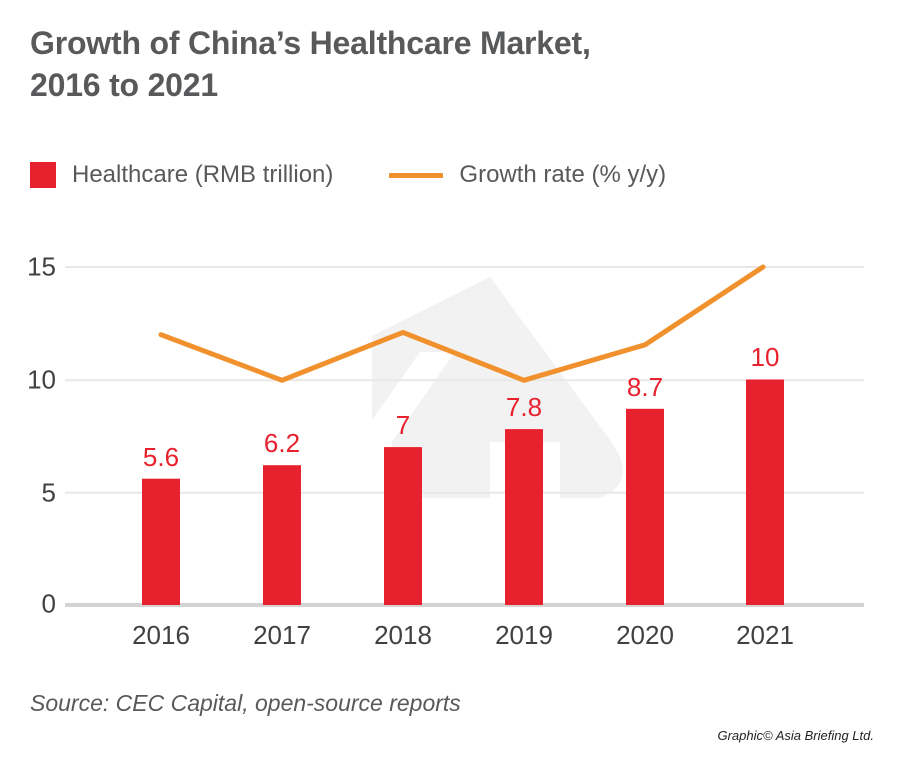 The image size is (900, 764). What do you see at coordinates (282, 535) in the screenshot?
I see `bar-2017` at bounding box center [282, 535].